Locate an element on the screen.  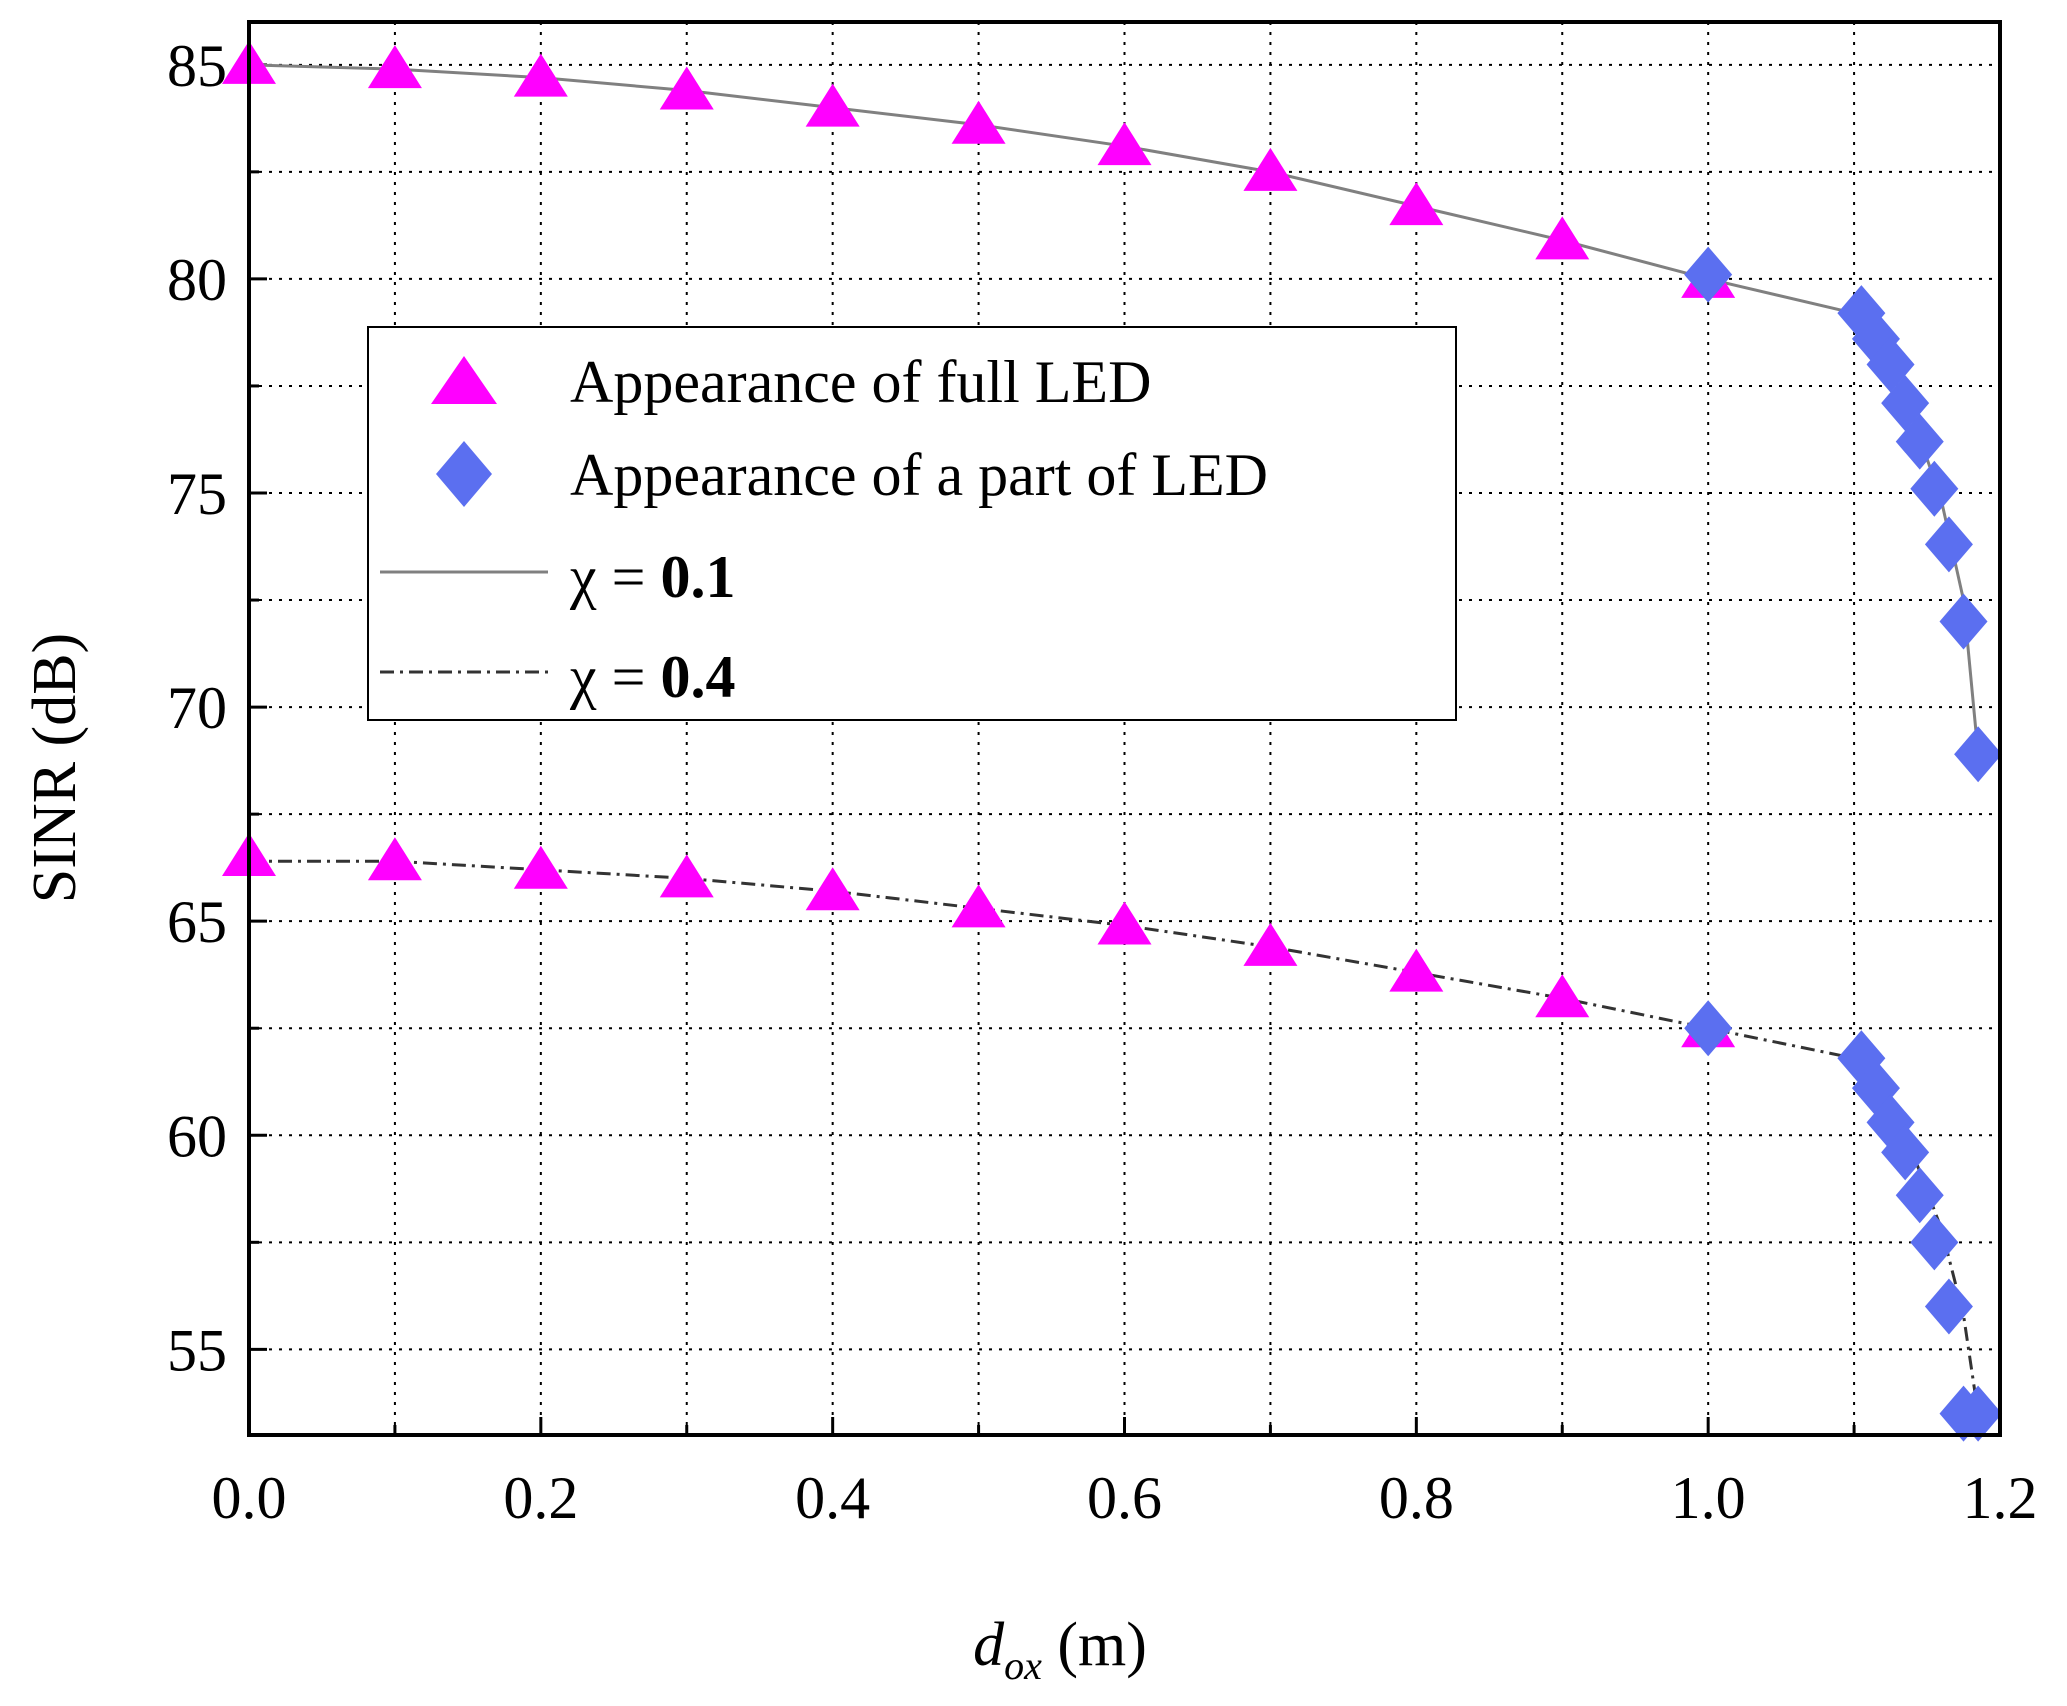
x-tick-label: 1.0 is located at coordinates (1708, 1498).